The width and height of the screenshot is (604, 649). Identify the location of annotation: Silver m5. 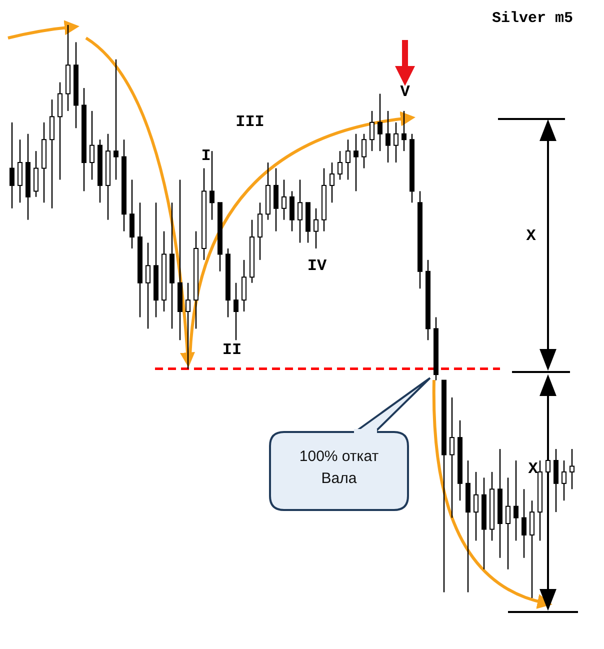
(532, 18).